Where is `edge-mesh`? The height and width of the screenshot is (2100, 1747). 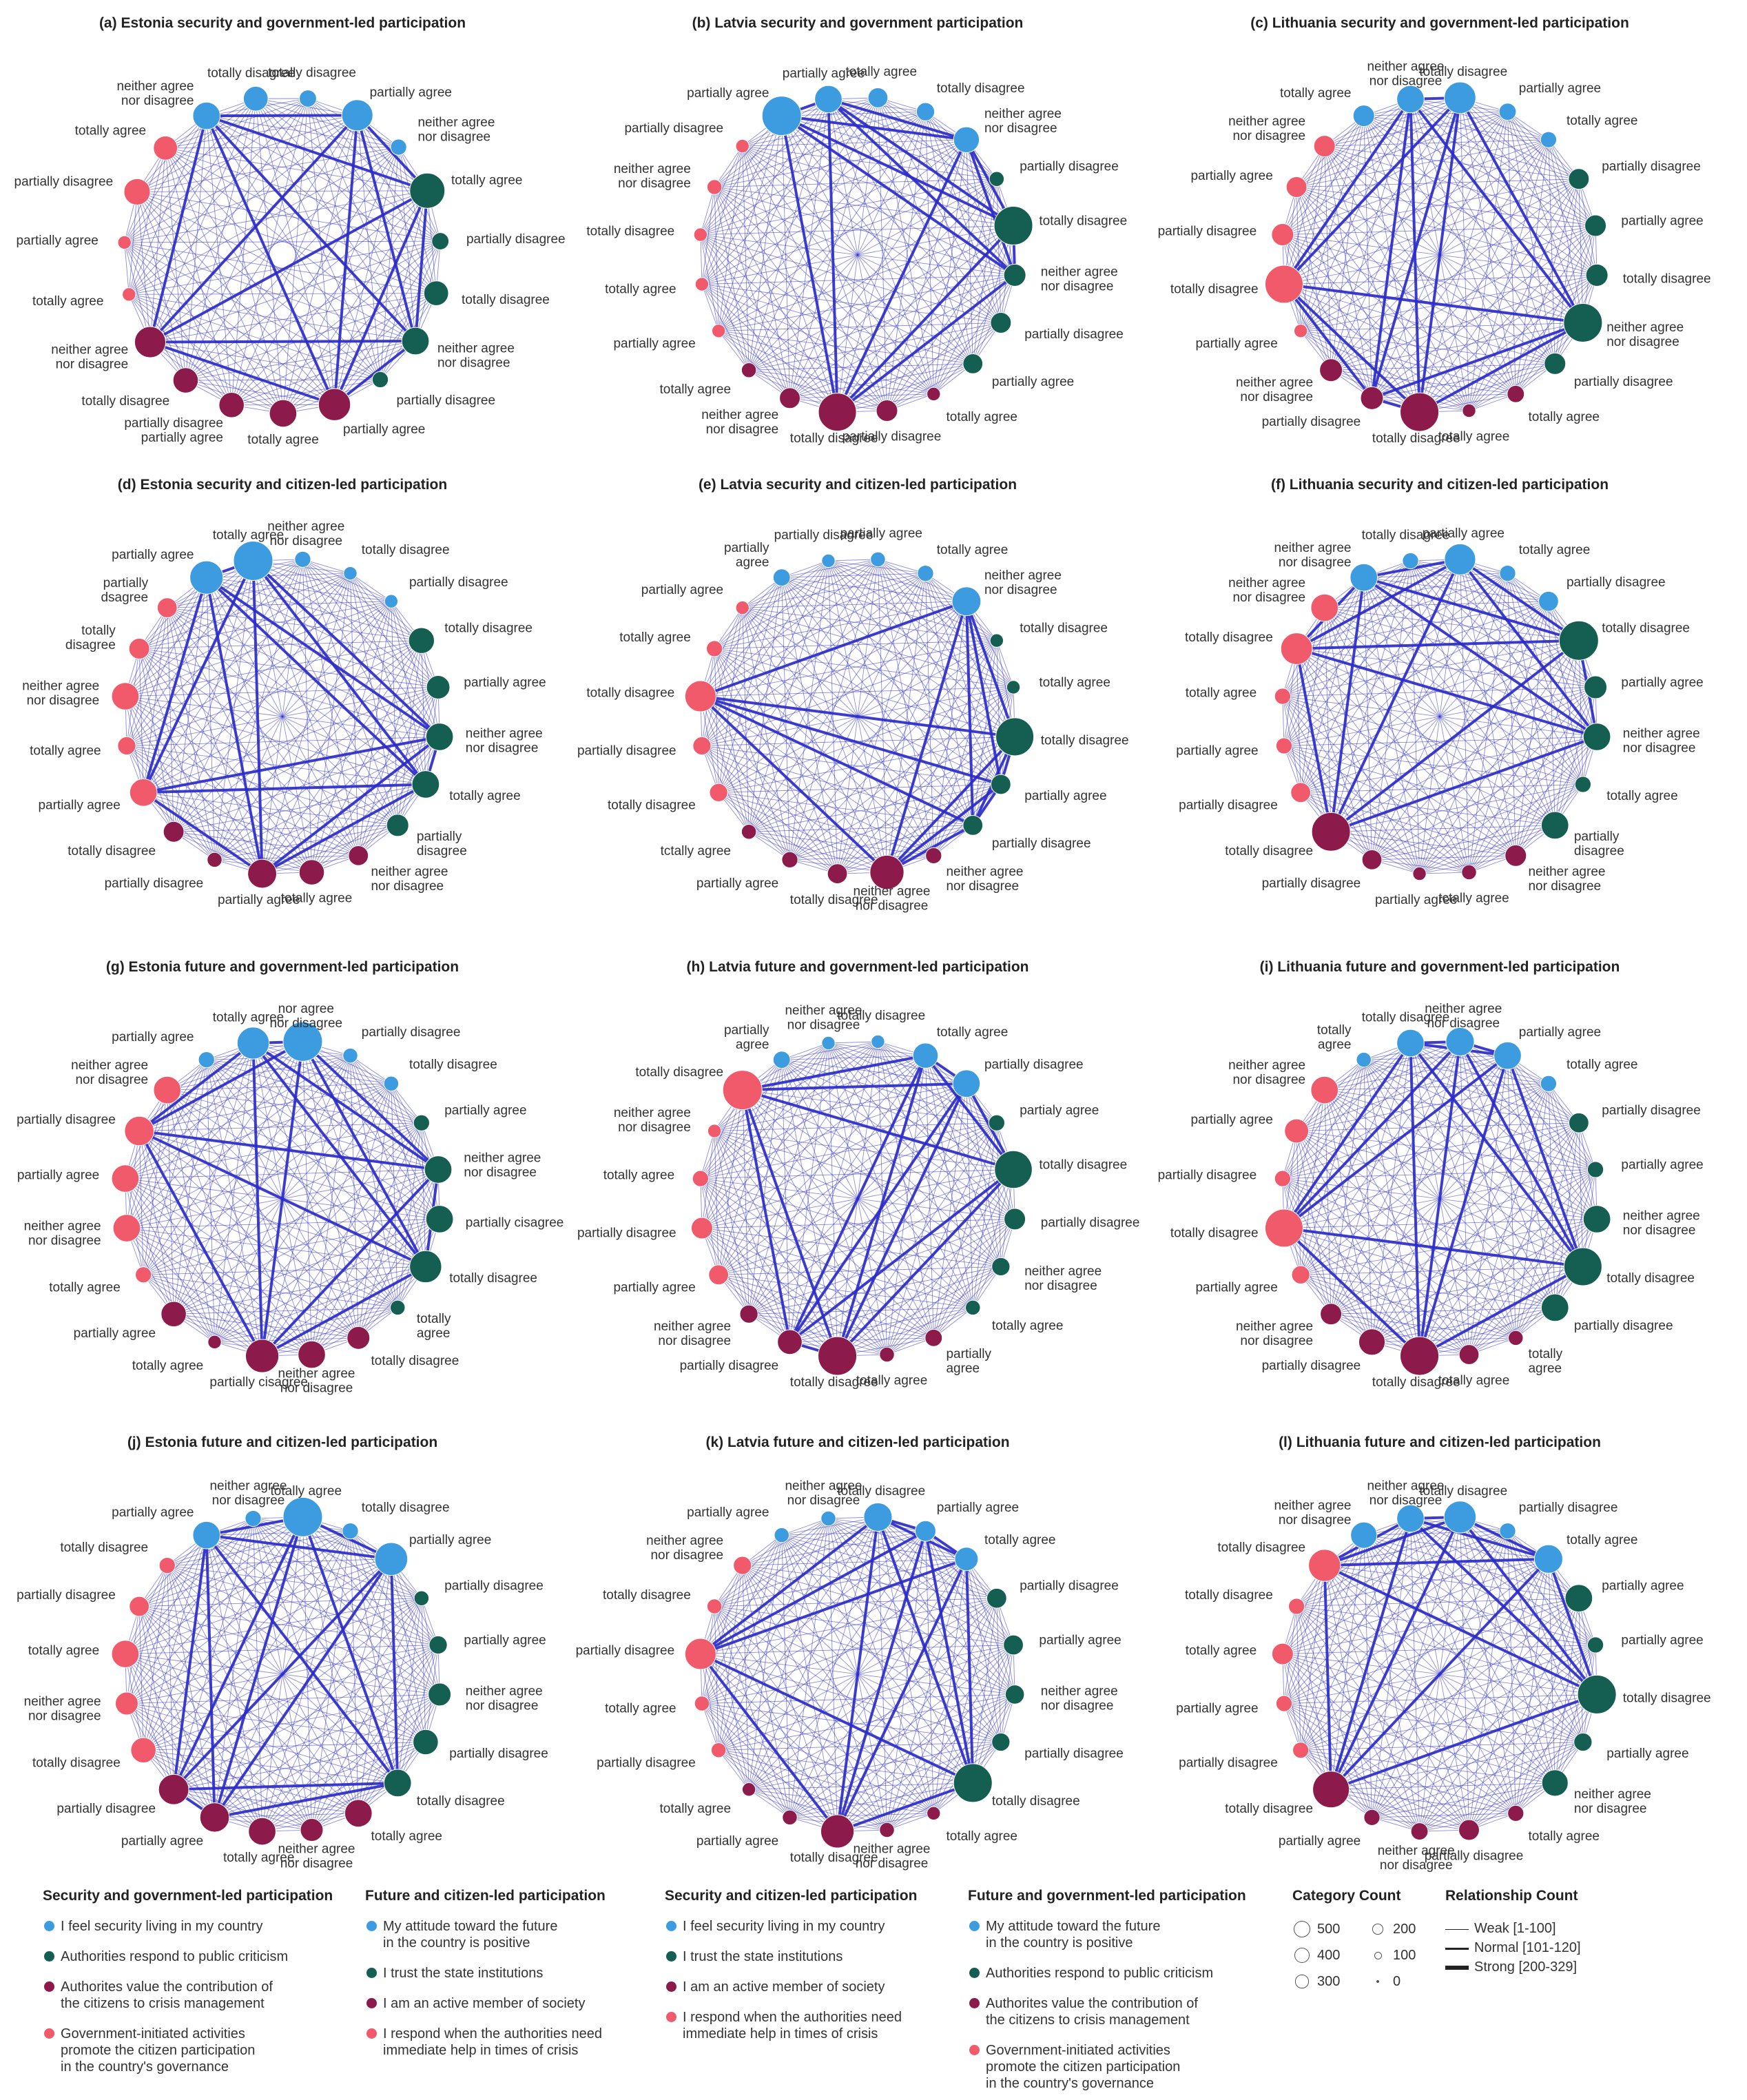
edge-mesh is located at coordinates (858, 717).